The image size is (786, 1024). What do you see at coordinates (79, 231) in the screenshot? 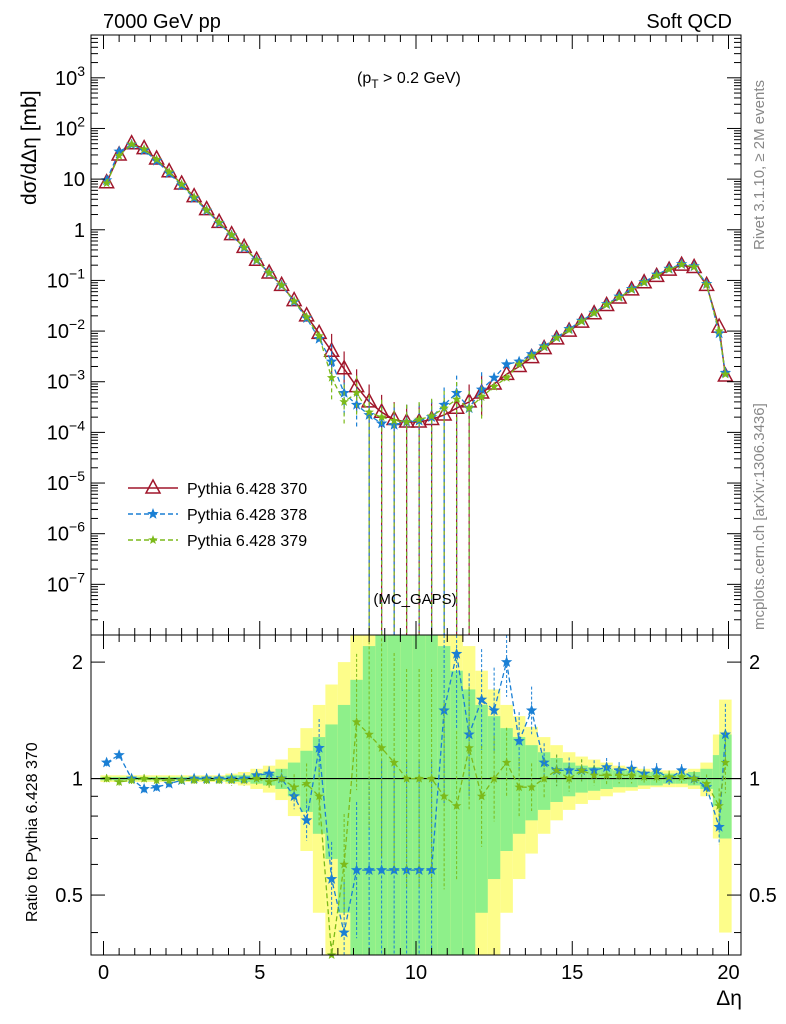
I see `main-y-tick-label: 1` at bounding box center [79, 231].